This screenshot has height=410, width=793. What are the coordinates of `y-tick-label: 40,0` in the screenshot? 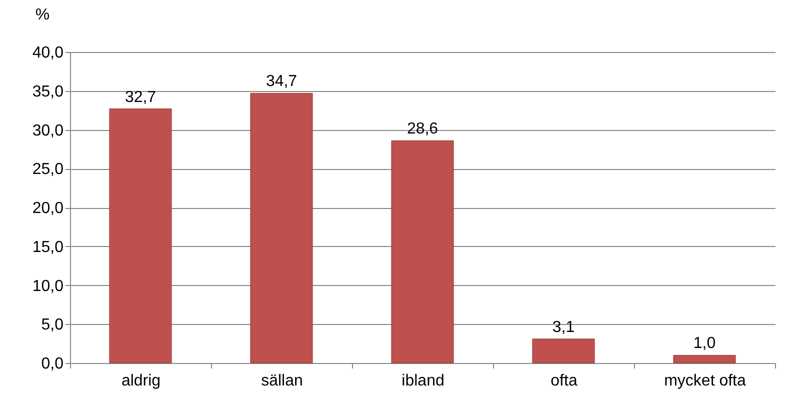 It's located at (48, 53).